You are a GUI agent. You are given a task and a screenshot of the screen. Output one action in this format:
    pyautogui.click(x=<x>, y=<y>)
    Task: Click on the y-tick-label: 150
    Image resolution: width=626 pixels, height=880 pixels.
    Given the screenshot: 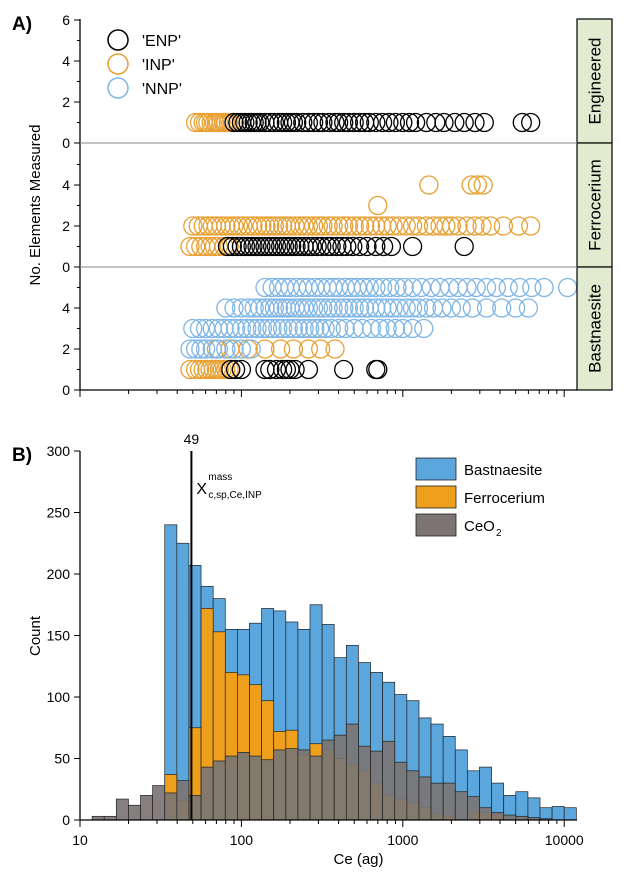 What is the action you would take?
    pyautogui.click(x=59, y=636)
    